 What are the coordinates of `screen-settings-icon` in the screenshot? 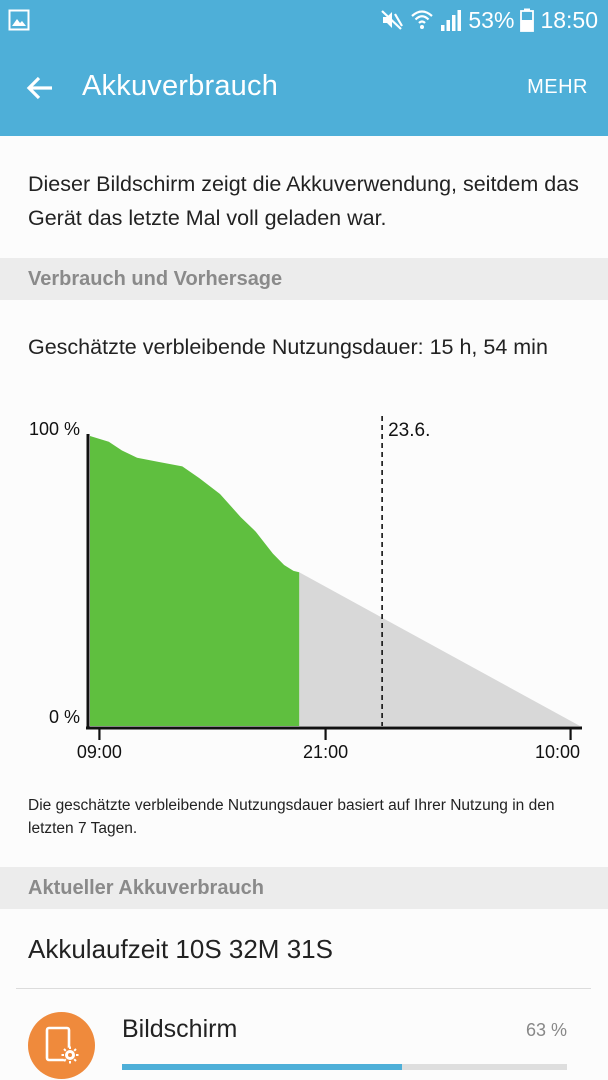 It's located at (62, 1045).